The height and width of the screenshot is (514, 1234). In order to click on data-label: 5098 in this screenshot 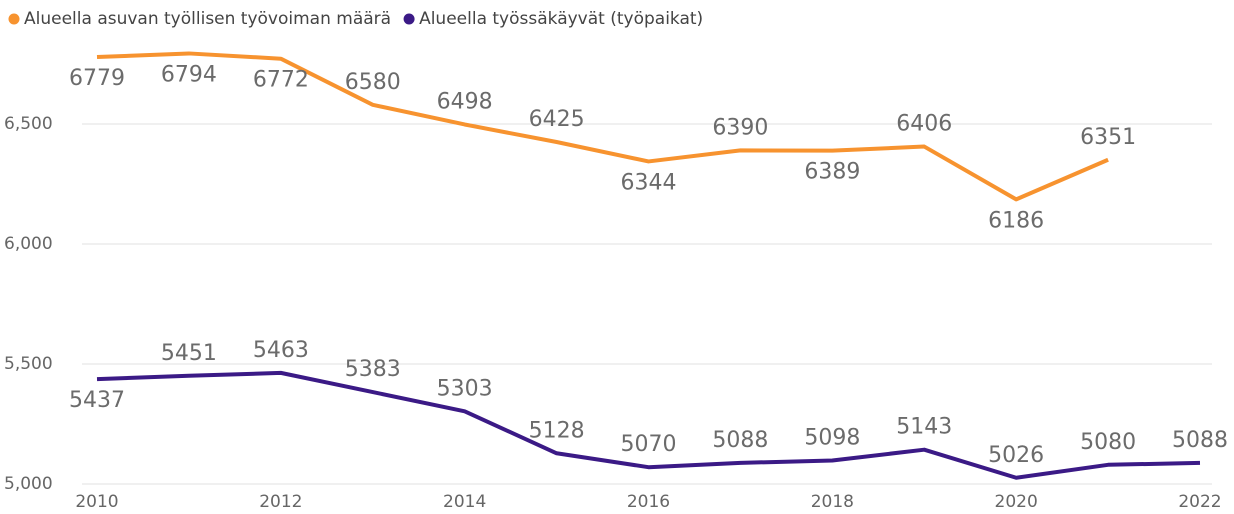, I will do `click(832, 437)`.